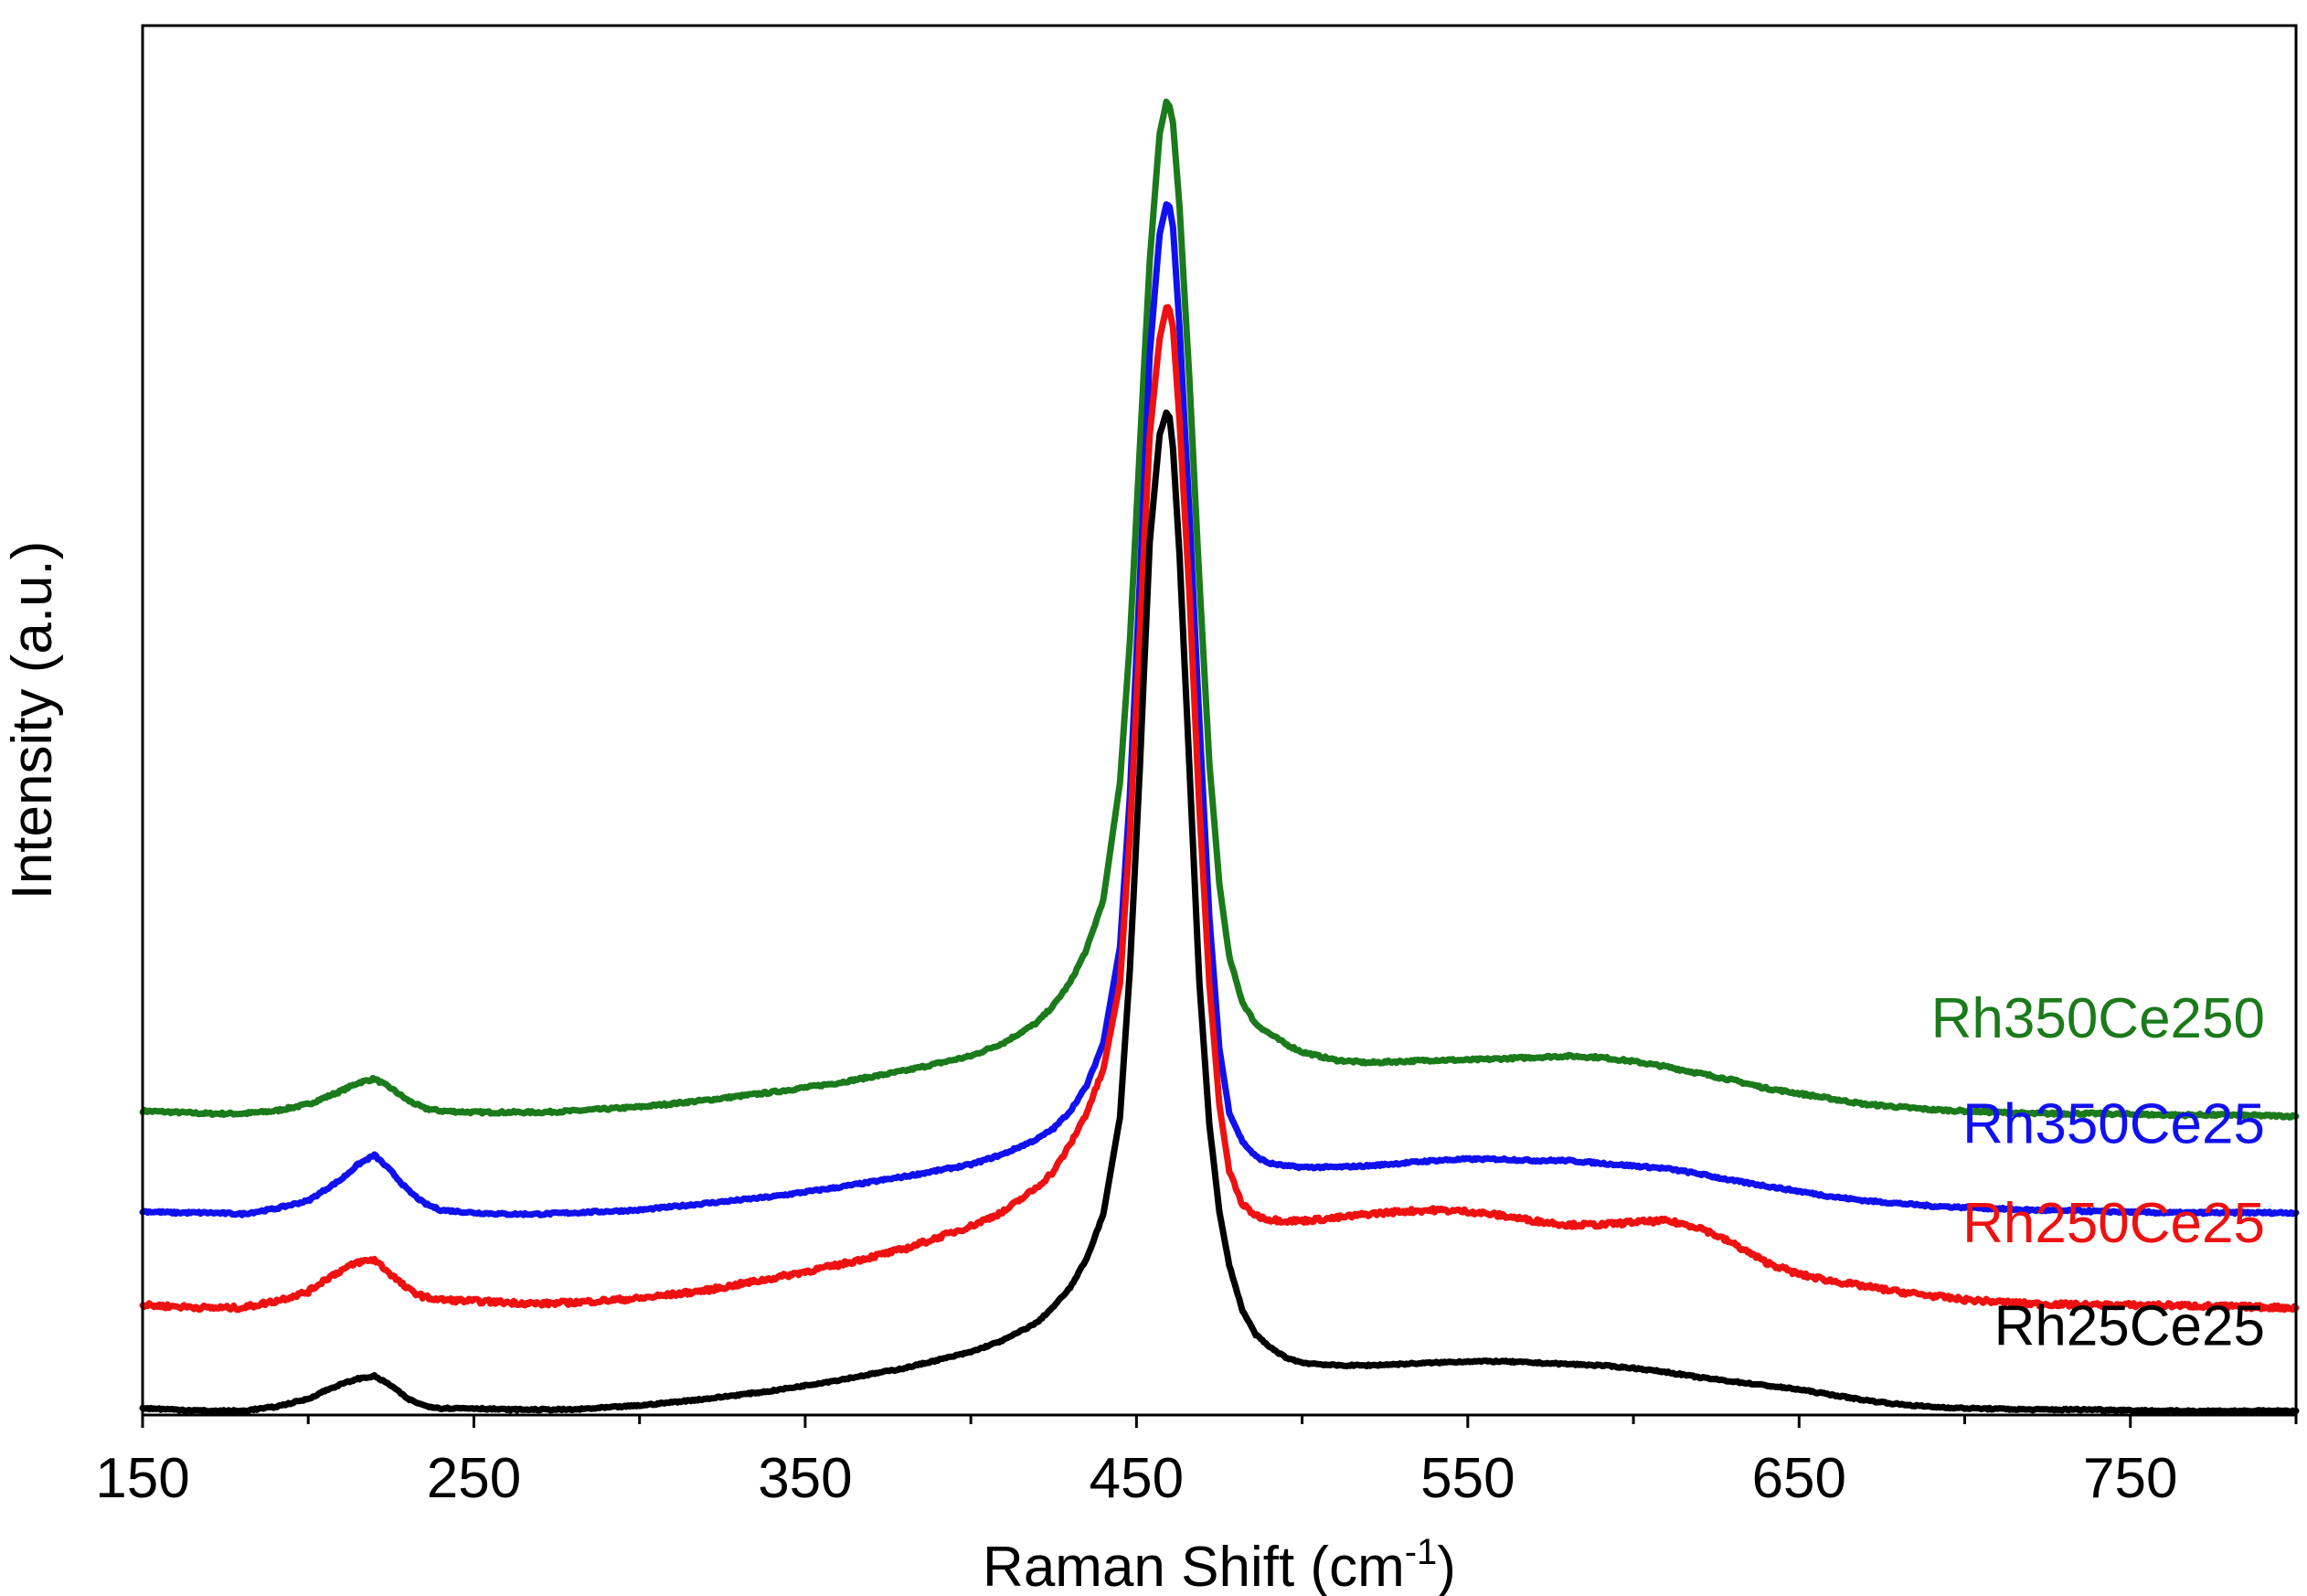  What do you see at coordinates (2098, 1172) in the screenshot?
I see `series-labels: Rh350Ce250 Rh350Ce25 Rh250Ce25 Rh25Ce25` at bounding box center [2098, 1172].